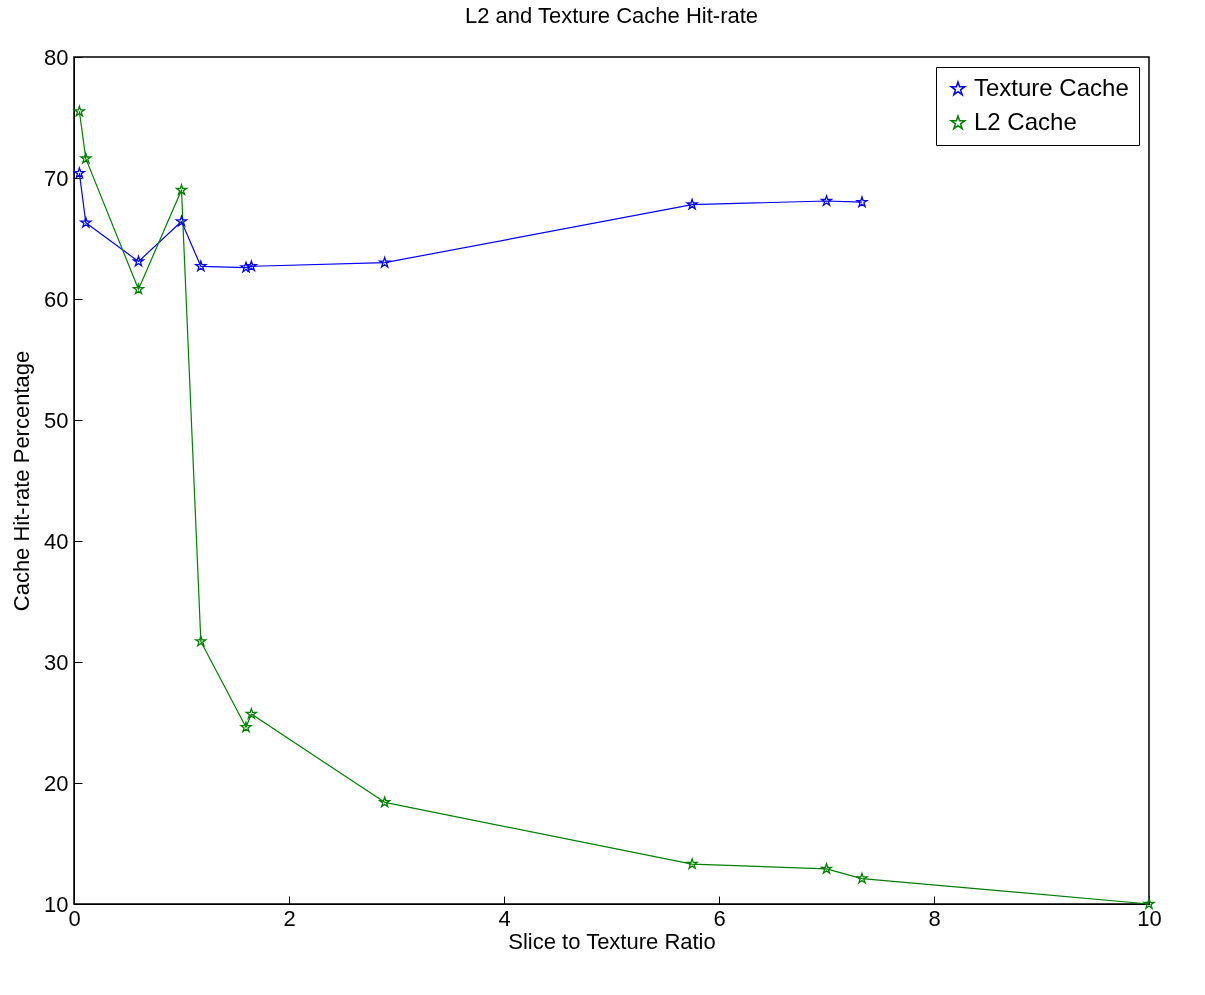 Image resolution: width=1205 pixels, height=995 pixels. What do you see at coordinates (56, 178) in the screenshot?
I see `y-tick-label: 70` at bounding box center [56, 178].